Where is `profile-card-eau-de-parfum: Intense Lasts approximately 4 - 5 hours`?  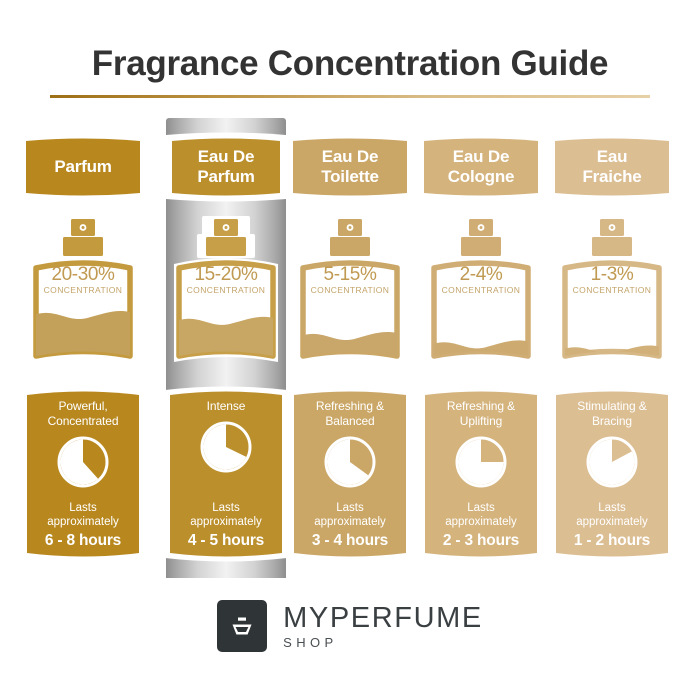
profile-card-eau-de-parfum: Intense Lasts approximately 4 - 5 hours is located at coordinates (226, 474).